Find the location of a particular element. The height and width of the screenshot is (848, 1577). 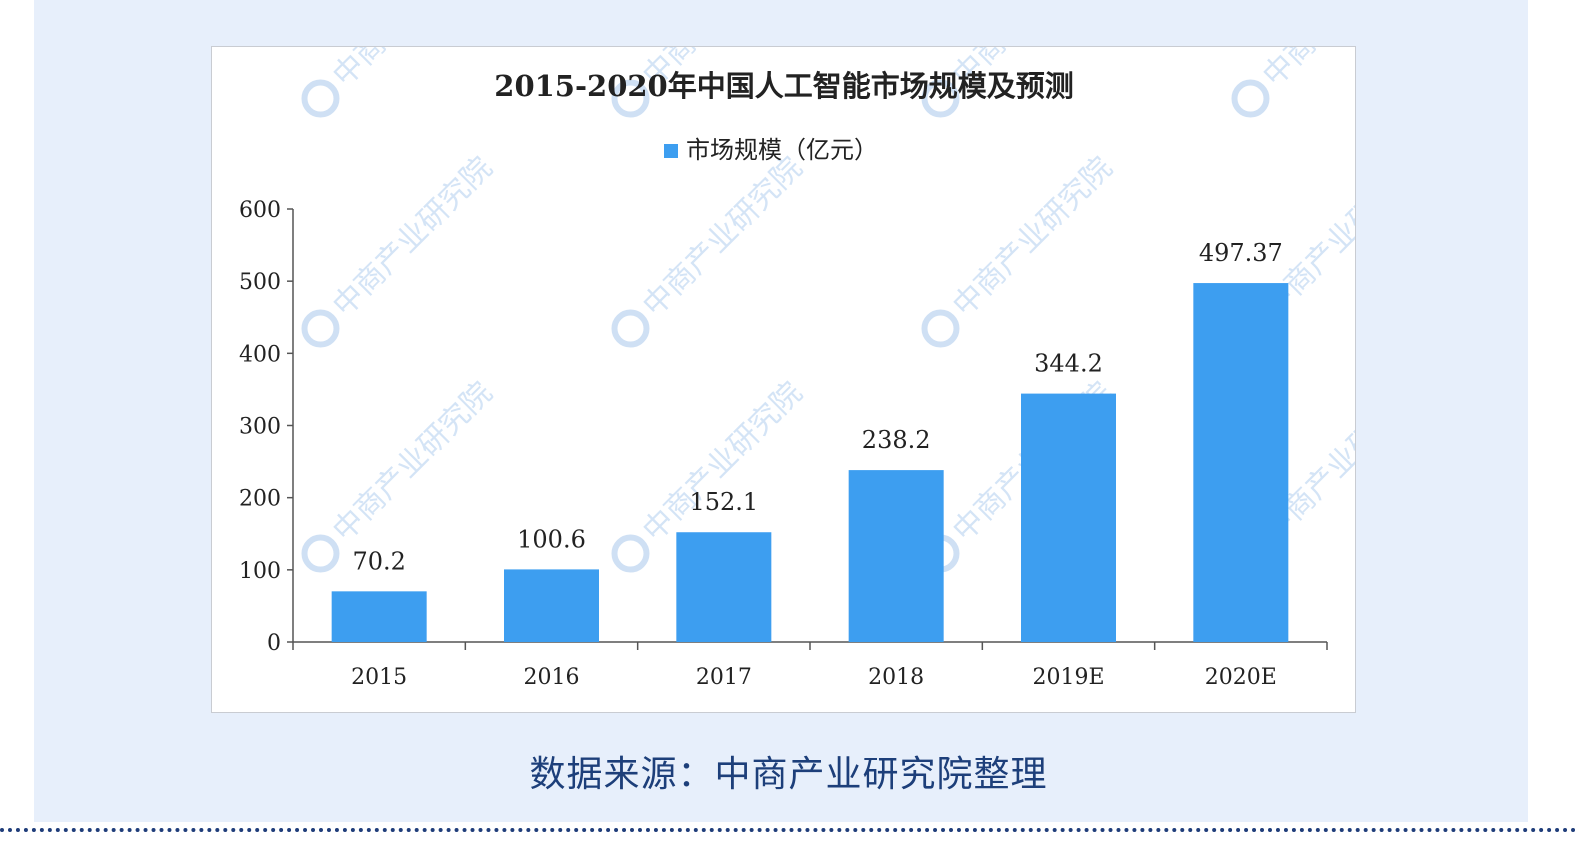

source-caption: 数据来源：中商产业研究院整理 is located at coordinates (788, 774).